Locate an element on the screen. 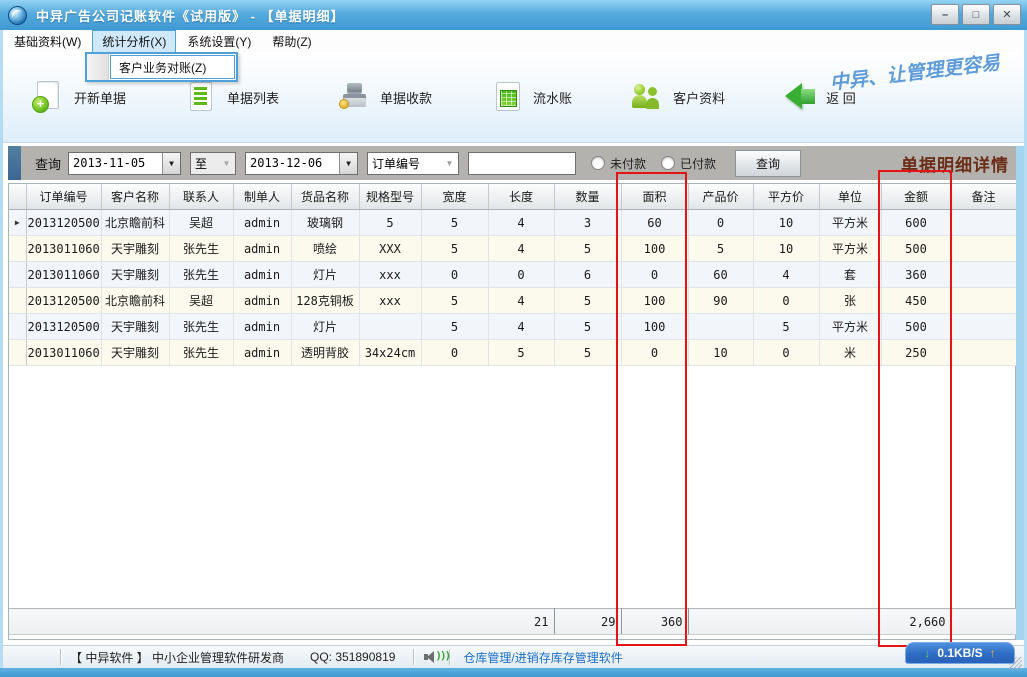  column-header-7: 长度 is located at coordinates (521, 197).